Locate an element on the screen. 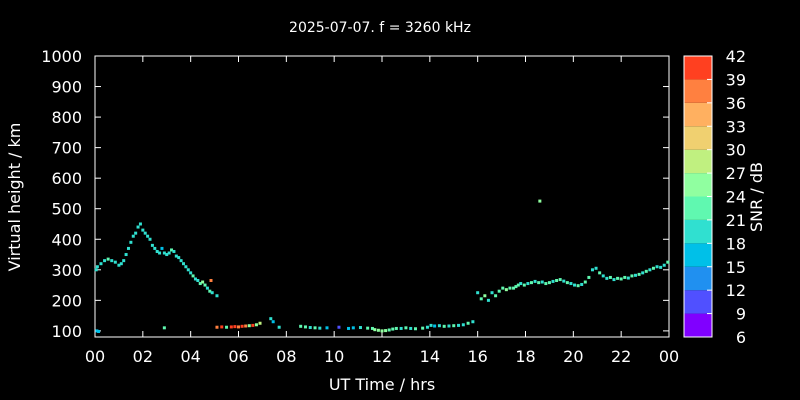 This screenshot has height=400, width=800. colorbar-tick-label: 30 is located at coordinates (736, 150).